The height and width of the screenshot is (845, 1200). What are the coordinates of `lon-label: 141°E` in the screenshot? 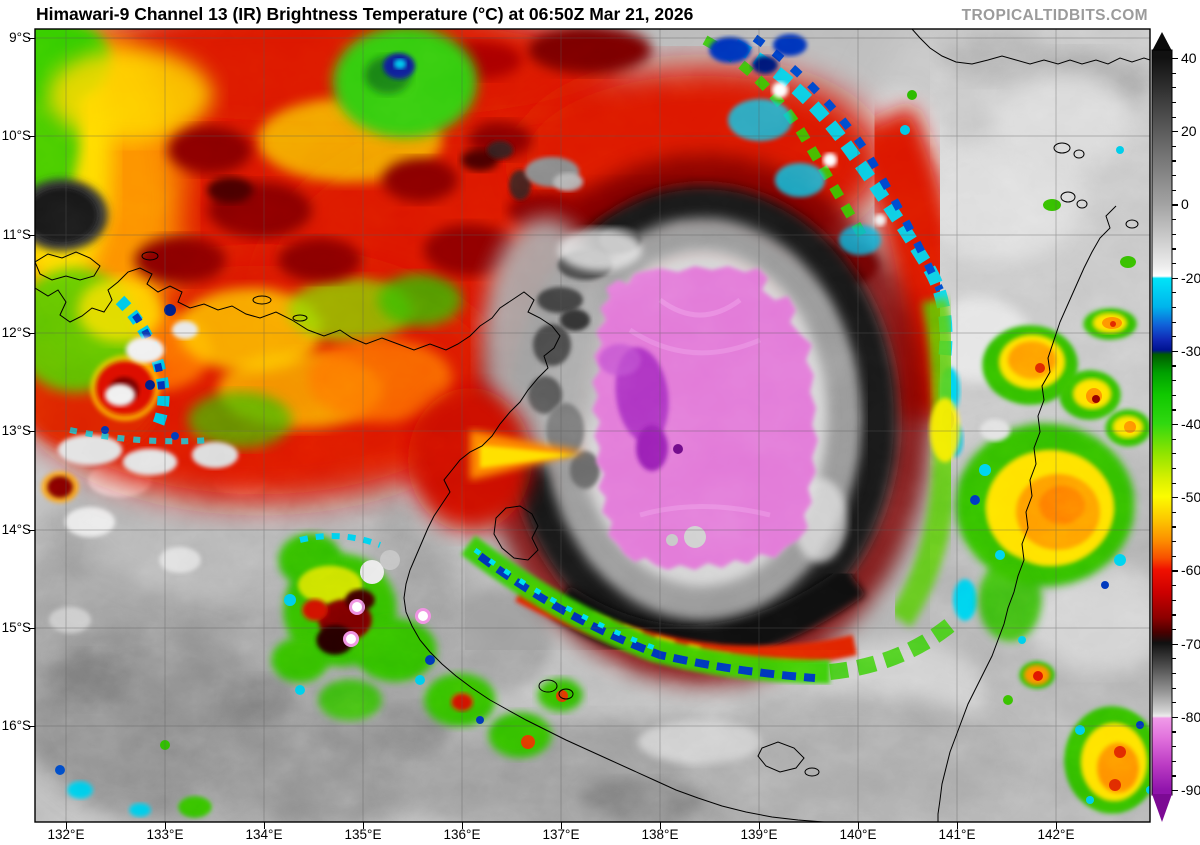 It's located at (957, 834).